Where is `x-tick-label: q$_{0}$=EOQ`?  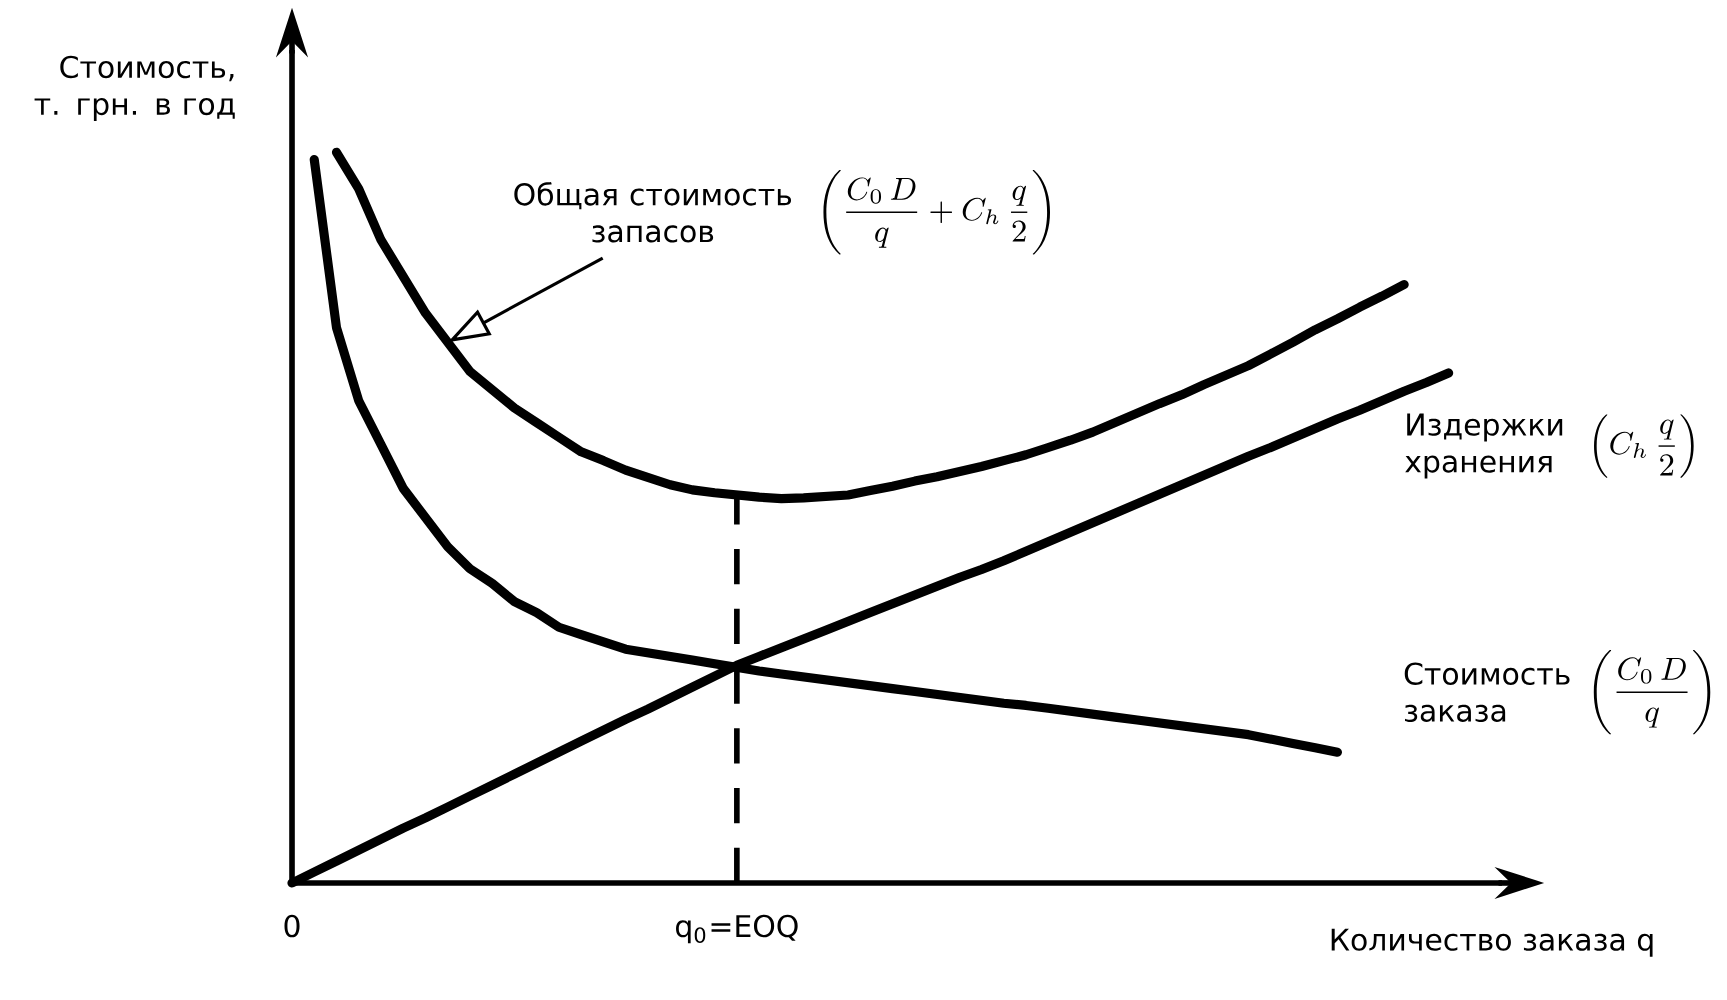 x-tick-label: q$_{0}$=EOQ is located at coordinates (737, 929).